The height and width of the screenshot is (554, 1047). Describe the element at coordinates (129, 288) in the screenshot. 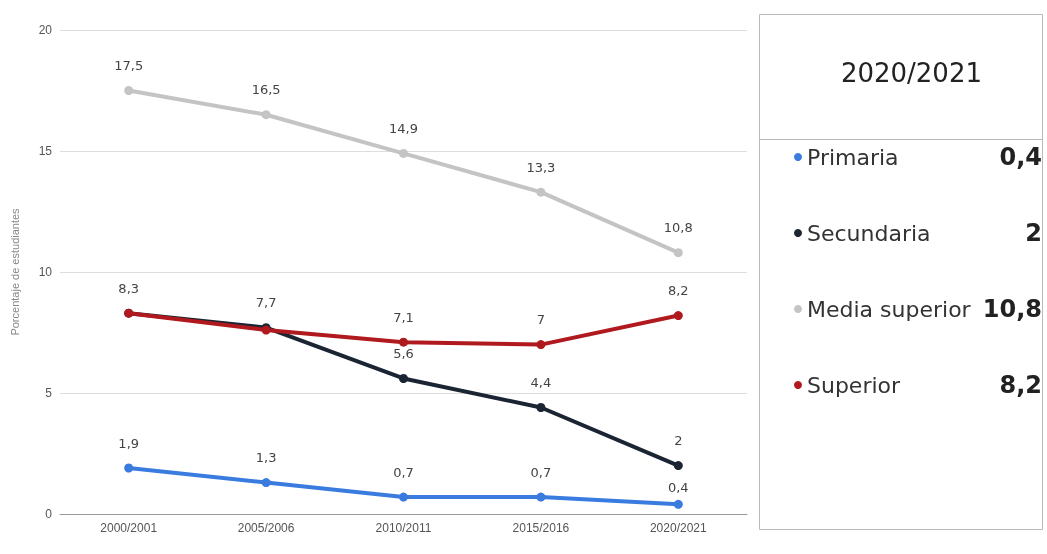

I see `data-label: 8,3` at that location.